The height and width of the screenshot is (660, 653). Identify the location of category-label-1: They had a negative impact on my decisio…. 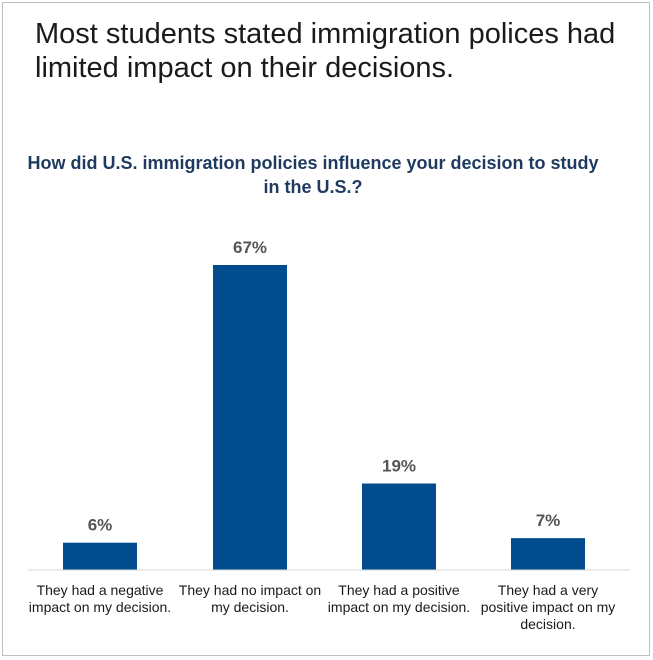
(100, 598).